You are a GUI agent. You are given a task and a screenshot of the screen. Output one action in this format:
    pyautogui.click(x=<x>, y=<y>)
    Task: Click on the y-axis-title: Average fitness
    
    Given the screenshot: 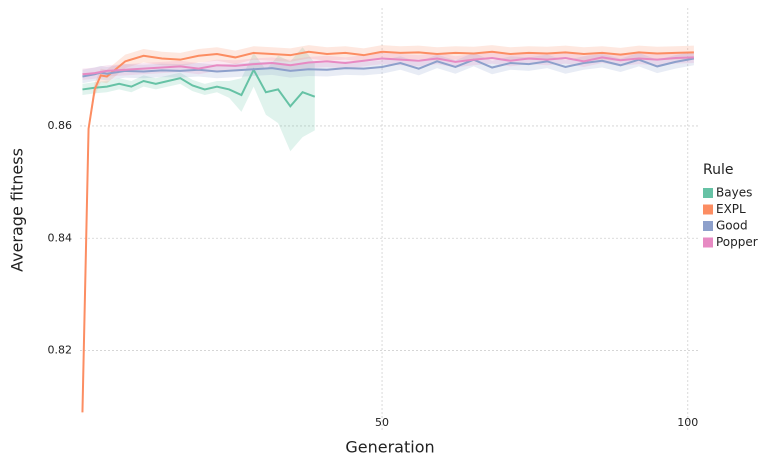 What is the action you would take?
    pyautogui.click(x=17, y=210)
    